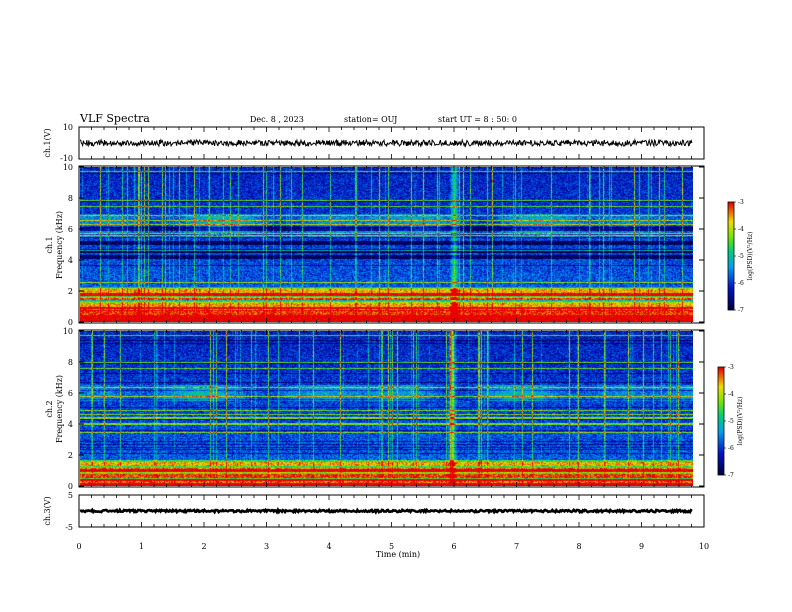 This screenshot has width=792, height=612. Describe the element at coordinates (49, 408) in the screenshot. I see `ch2-spectrogram-ylabel-ch: ch.2` at that location.